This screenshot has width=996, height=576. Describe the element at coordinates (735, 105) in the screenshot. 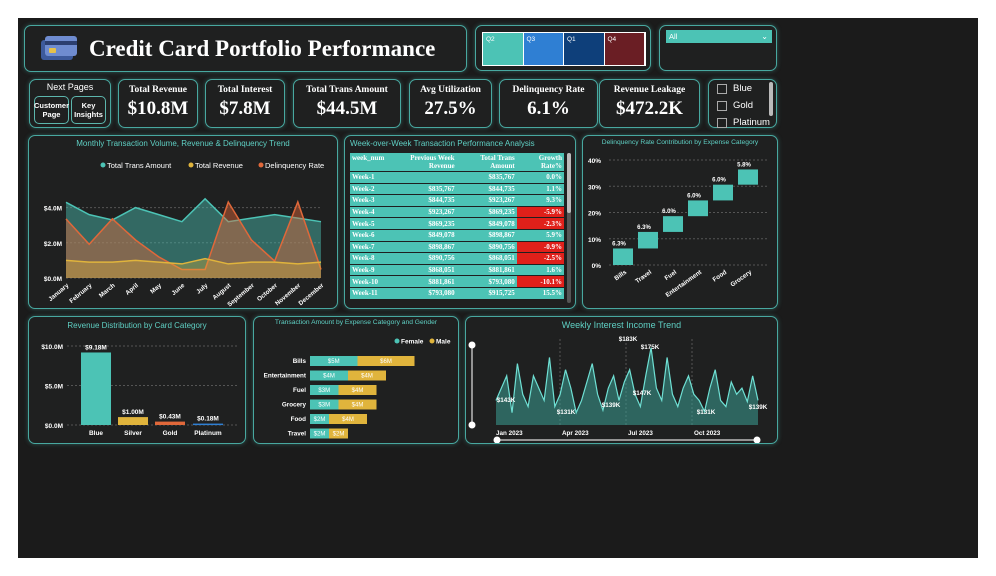

I see `card-filter-gold: Gold` at that location.